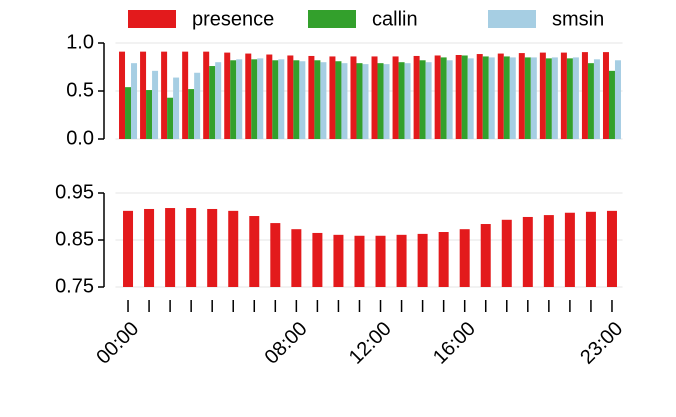  Describe the element at coordinates (370, 343) in the screenshot. I see `x-tick-label: 12:00` at that location.